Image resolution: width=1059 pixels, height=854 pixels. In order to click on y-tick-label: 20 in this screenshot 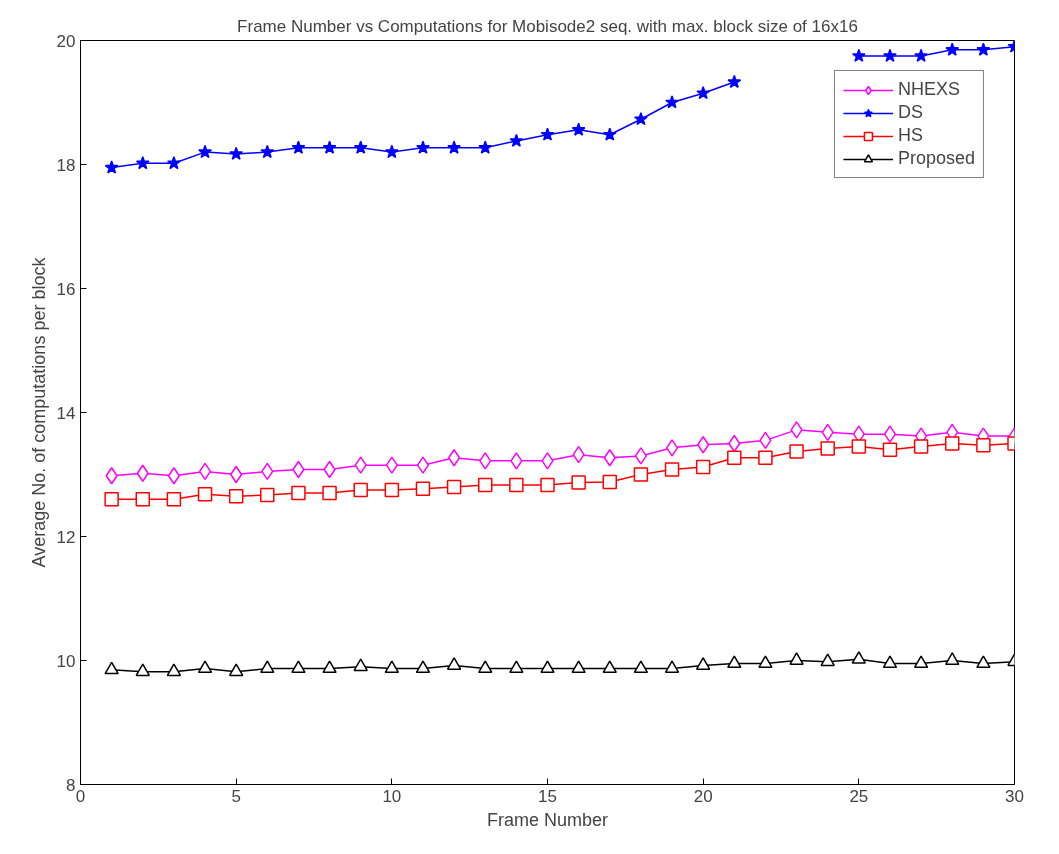, I will do `click(66, 41)`.